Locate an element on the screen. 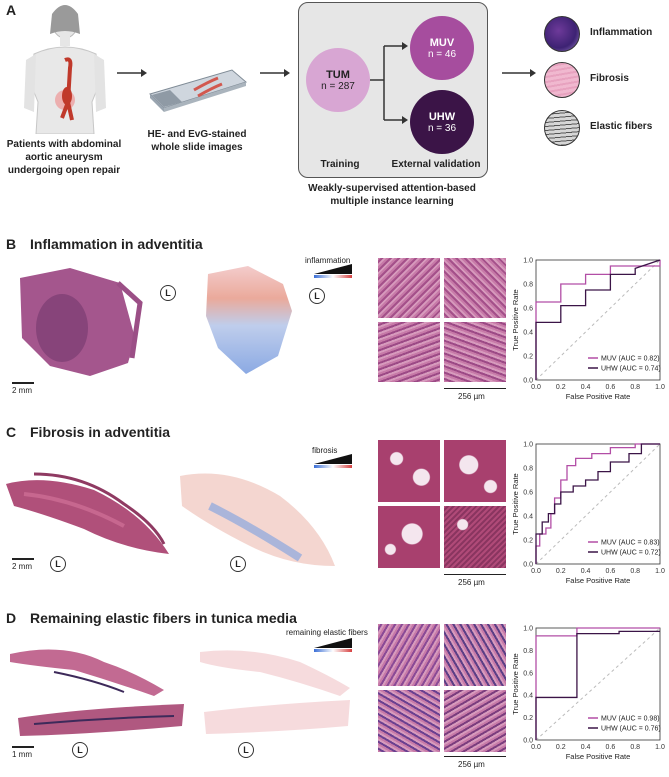 The image size is (669, 777). output-inflammation: Inflammation is located at coordinates (621, 32).